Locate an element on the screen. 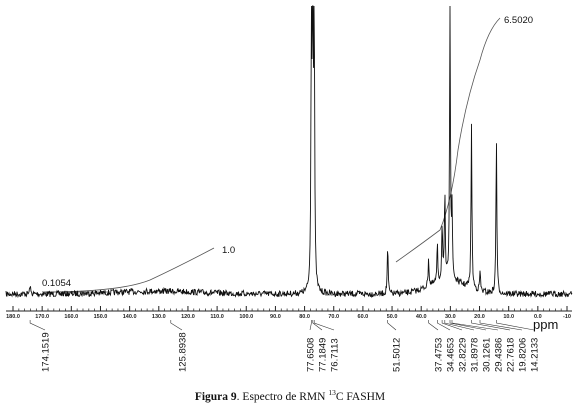  peak-label: 22.7618 is located at coordinates (511, 355).